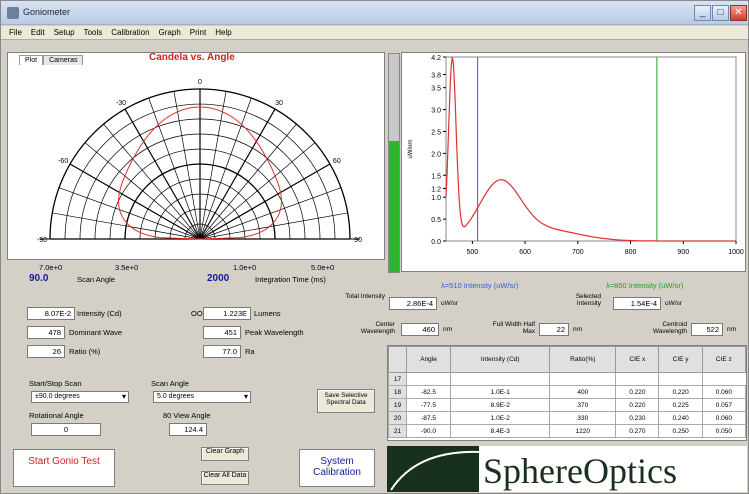 Image resolution: width=749 pixels, height=494 pixels. Describe the element at coordinates (80, 397) in the screenshot. I see `start-stop-select: ±90.0 degrees` at that location.